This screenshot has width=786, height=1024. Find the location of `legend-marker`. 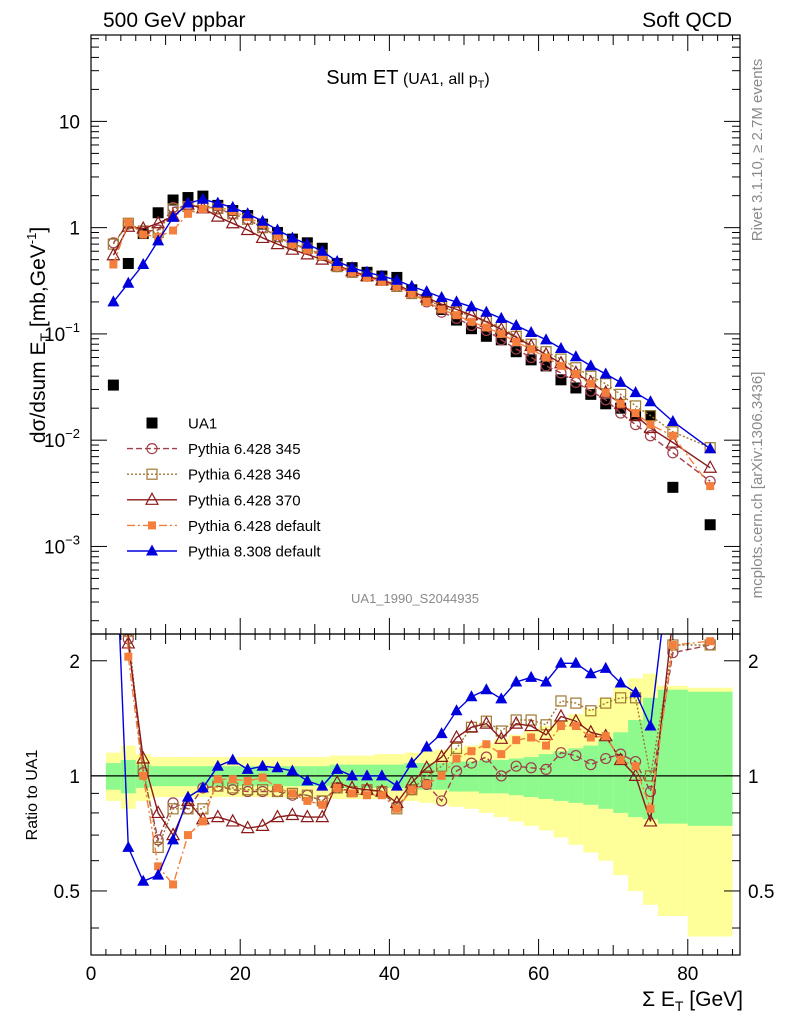

legend-marker is located at coordinates (152, 498).